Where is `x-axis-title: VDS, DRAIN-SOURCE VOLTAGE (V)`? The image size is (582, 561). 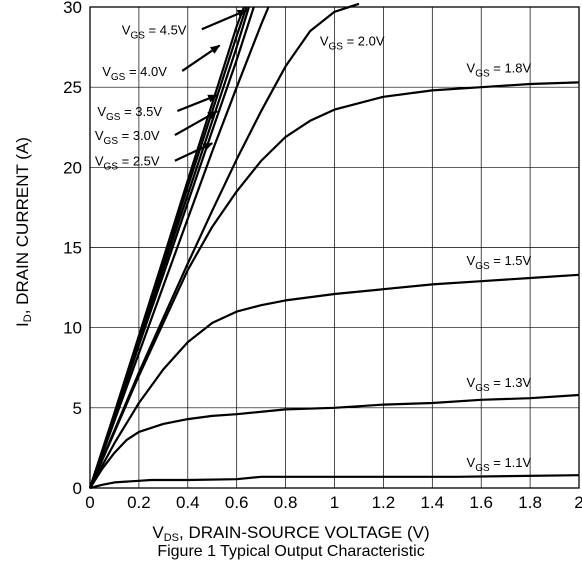 x-axis-title: VDS, DRAIN-SOURCE VOLTAGE (V) is located at coordinates (291, 533).